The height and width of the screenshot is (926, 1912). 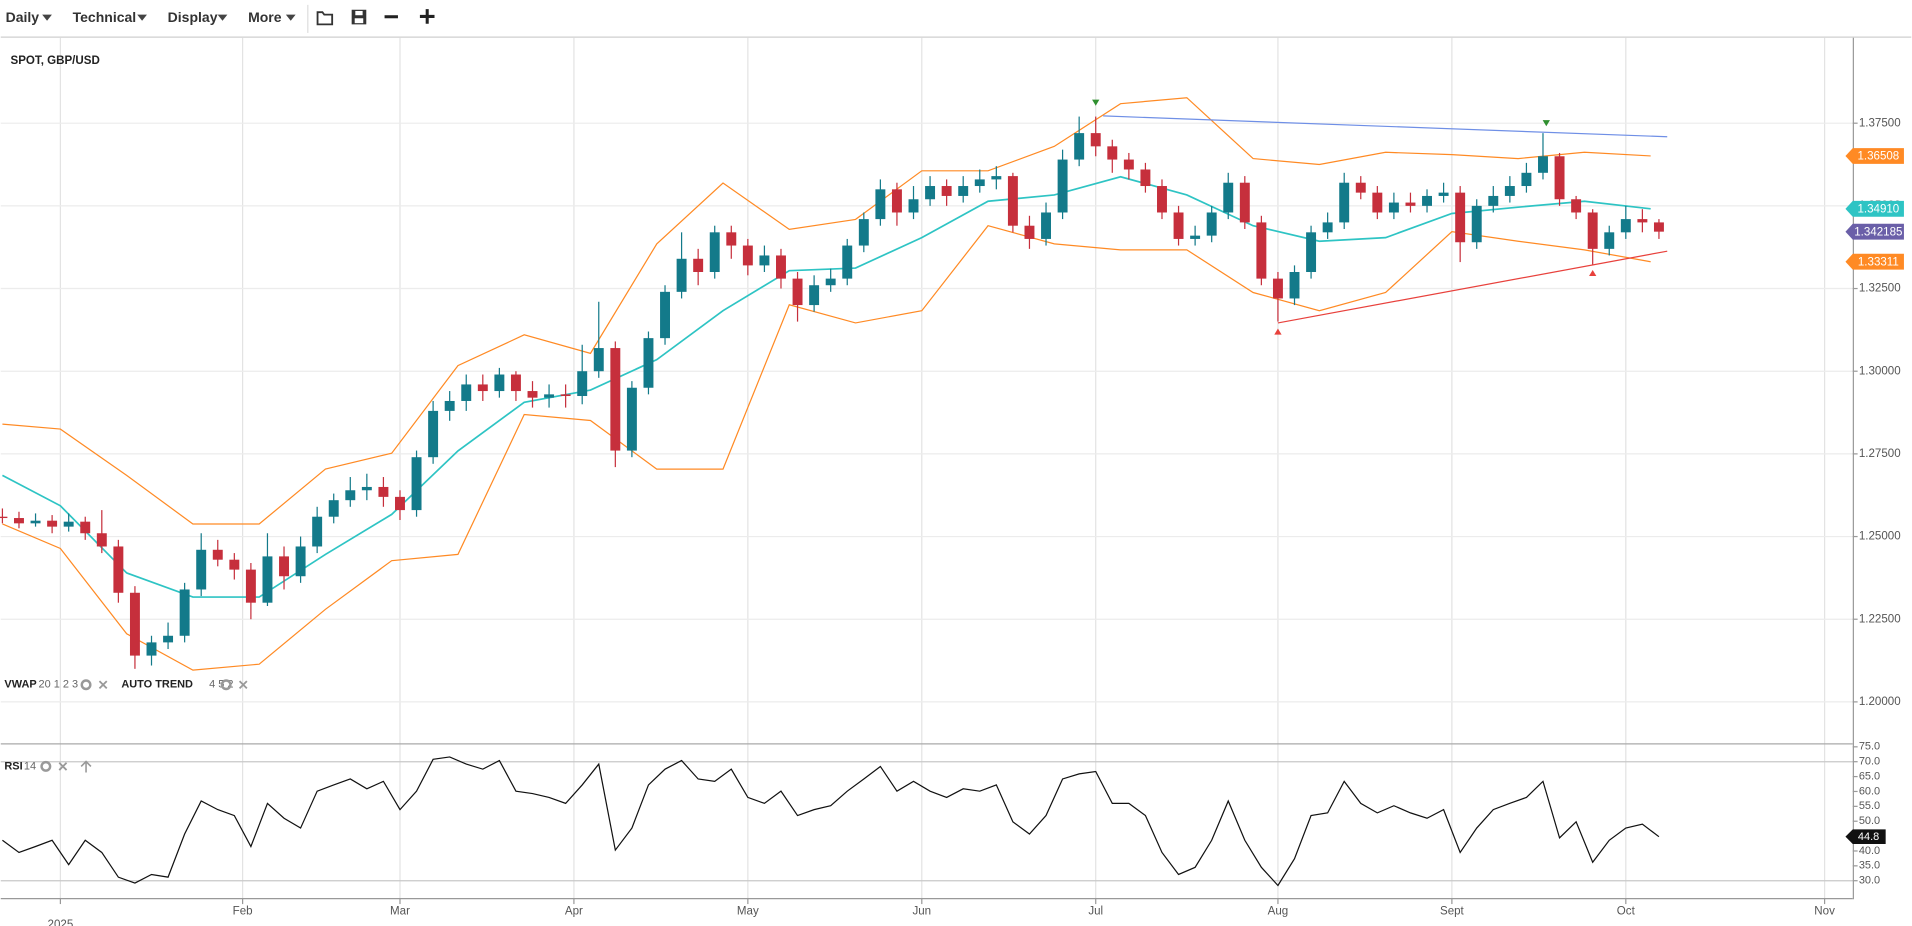 What do you see at coordinates (193, 17) in the screenshot?
I see `menu-display: Display` at bounding box center [193, 17].